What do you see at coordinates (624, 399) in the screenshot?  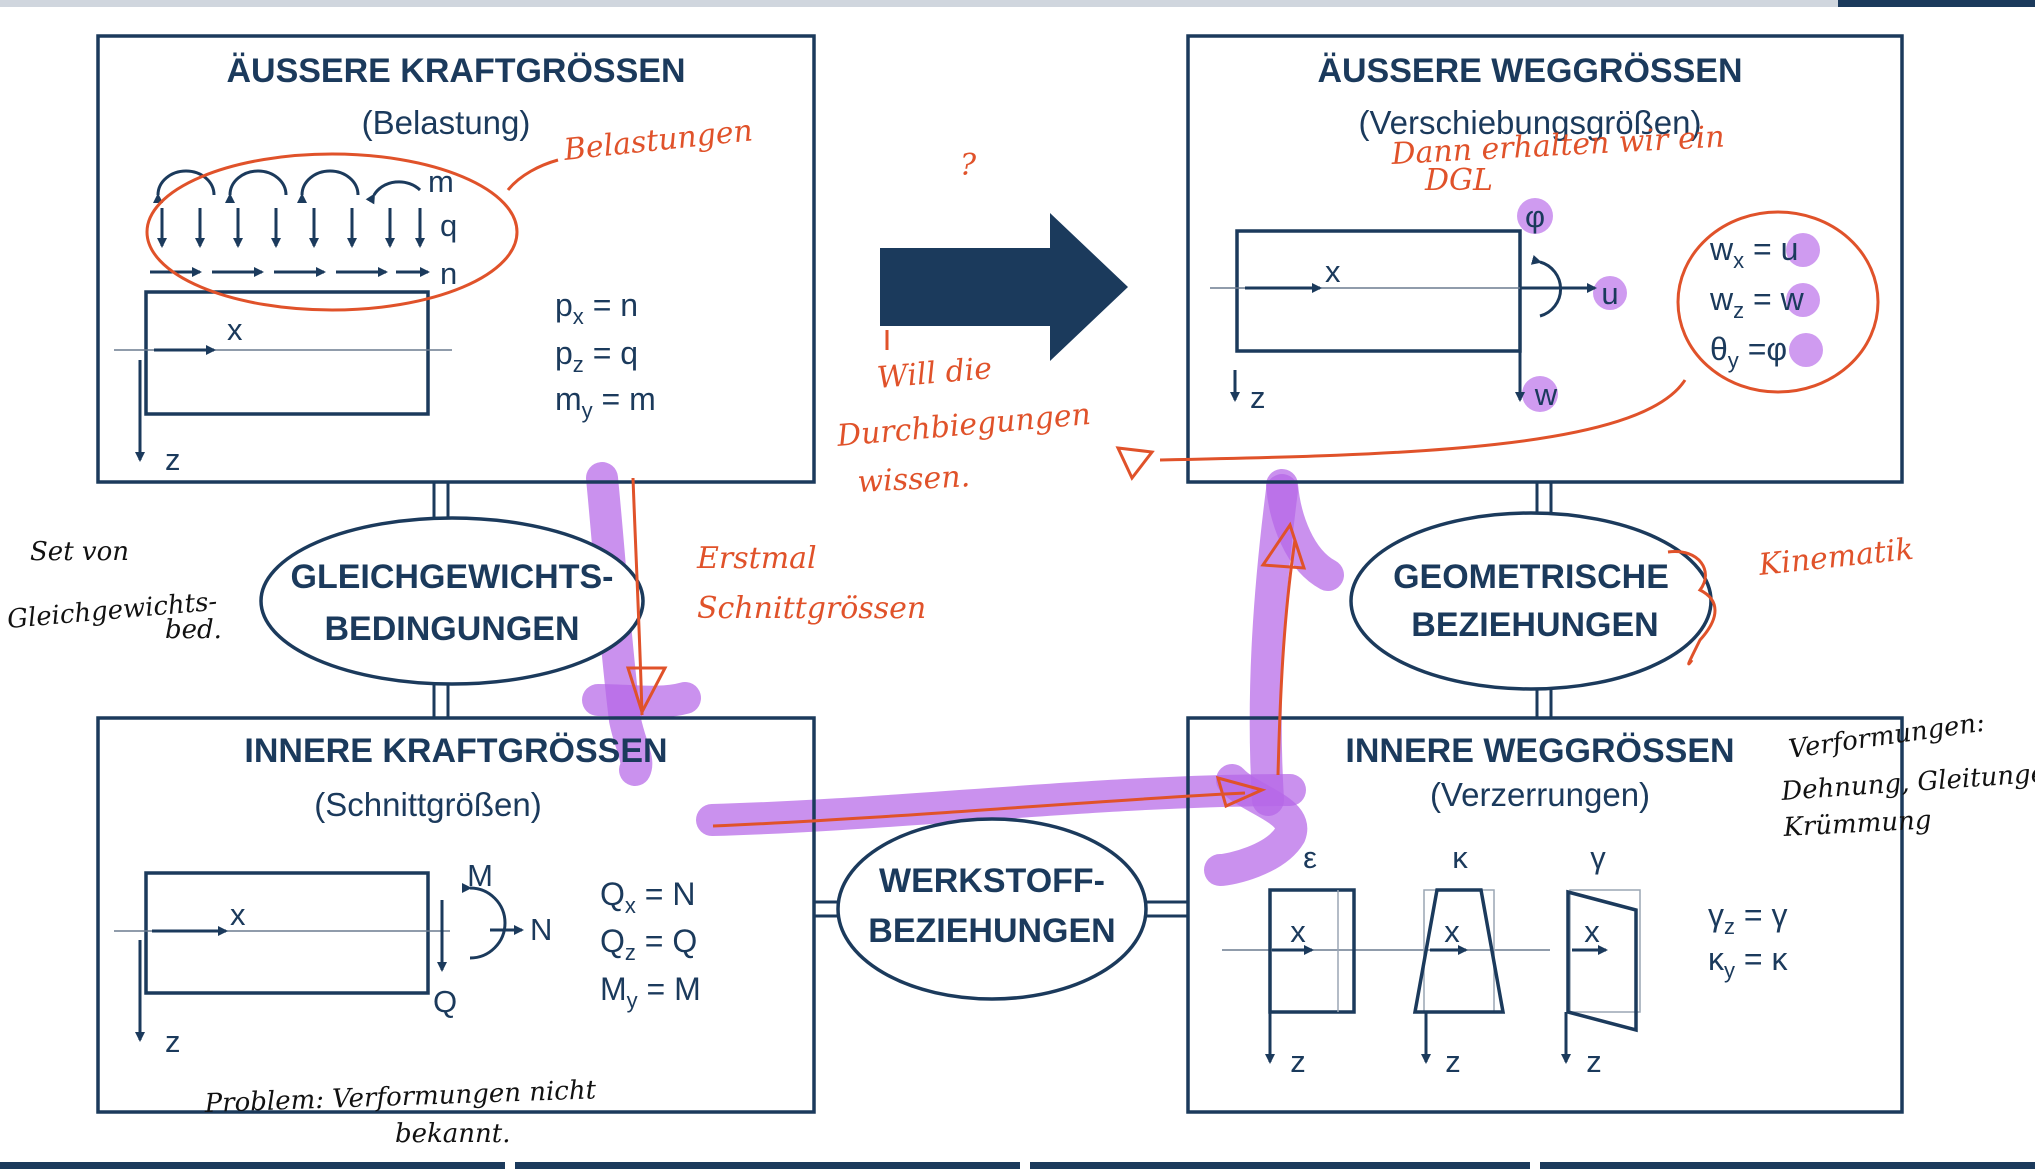 I see `eq-rhs: = m` at bounding box center [624, 399].